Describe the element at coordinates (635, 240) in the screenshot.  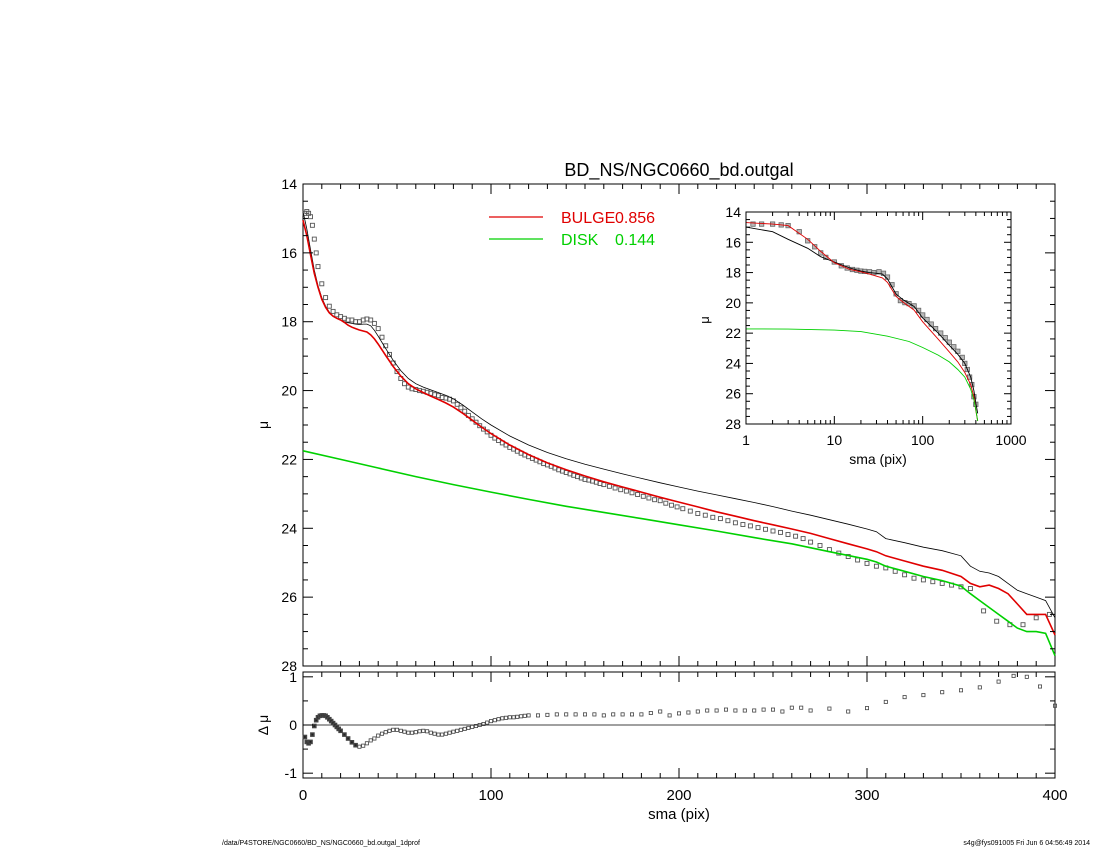
I see `legend-value-disk: 0.144` at that location.